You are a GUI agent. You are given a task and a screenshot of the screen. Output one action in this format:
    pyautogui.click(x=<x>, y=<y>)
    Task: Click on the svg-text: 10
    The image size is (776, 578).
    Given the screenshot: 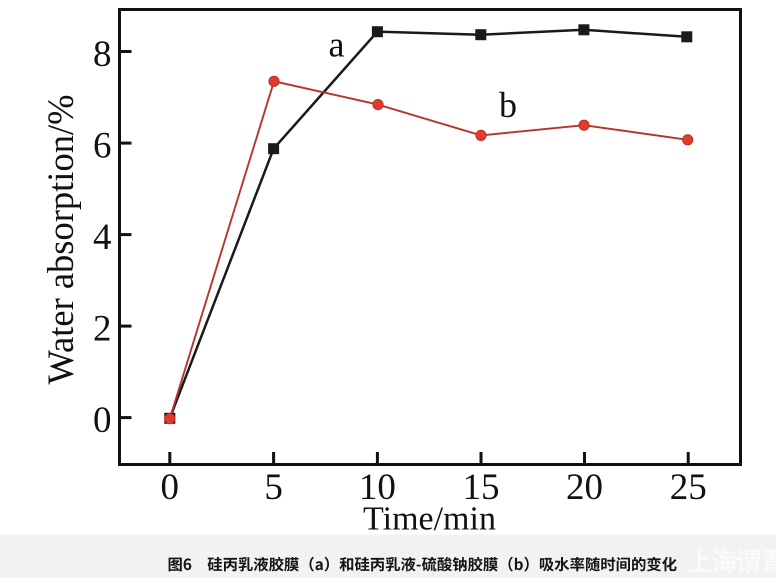 What is the action you would take?
    pyautogui.click(x=377, y=487)
    